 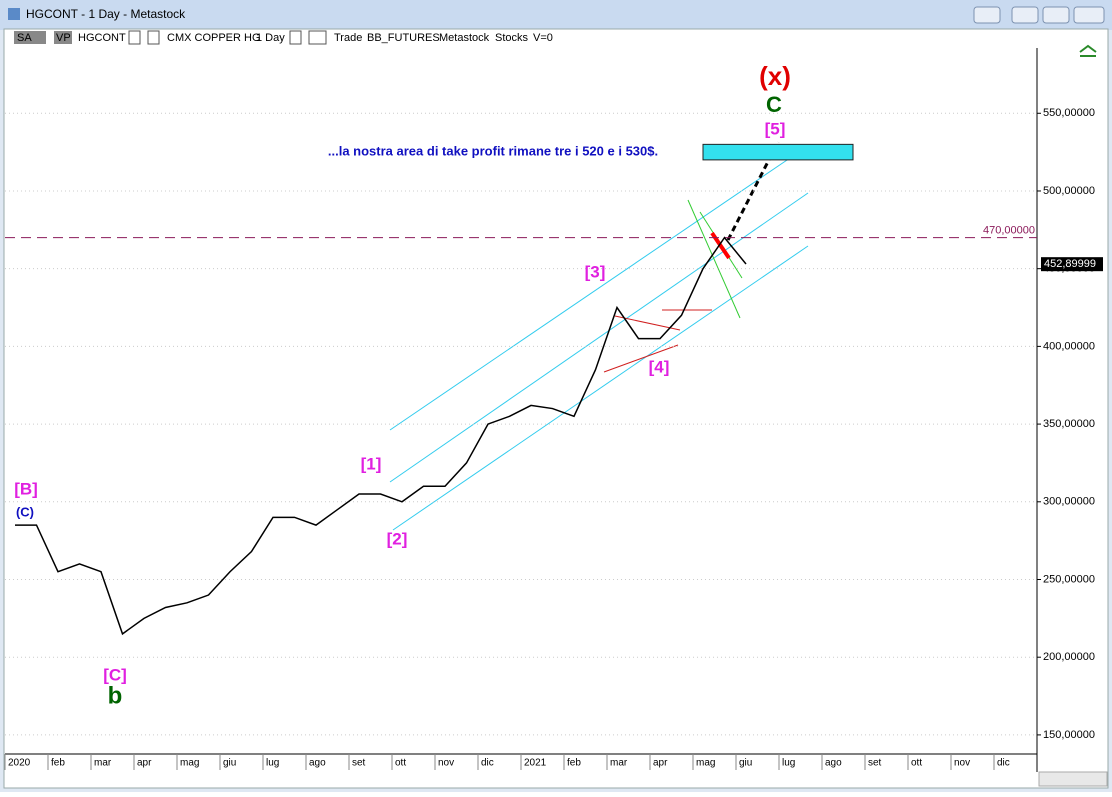 I want to click on y-tick-label: 350,00000, so click(x=1069, y=424).